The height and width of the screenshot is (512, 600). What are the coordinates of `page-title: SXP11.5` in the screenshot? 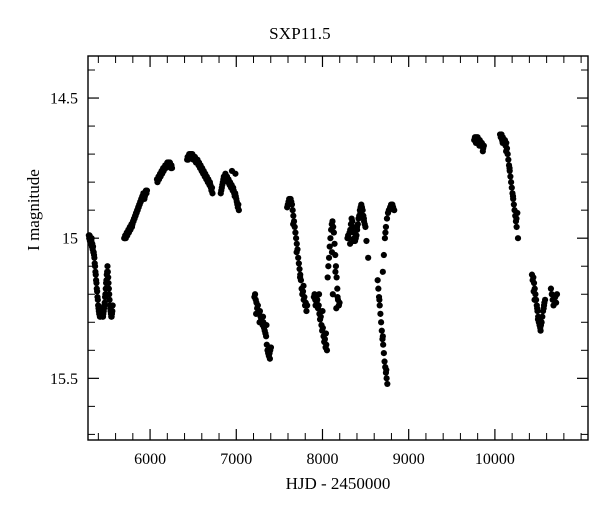 It's located at (300, 33).